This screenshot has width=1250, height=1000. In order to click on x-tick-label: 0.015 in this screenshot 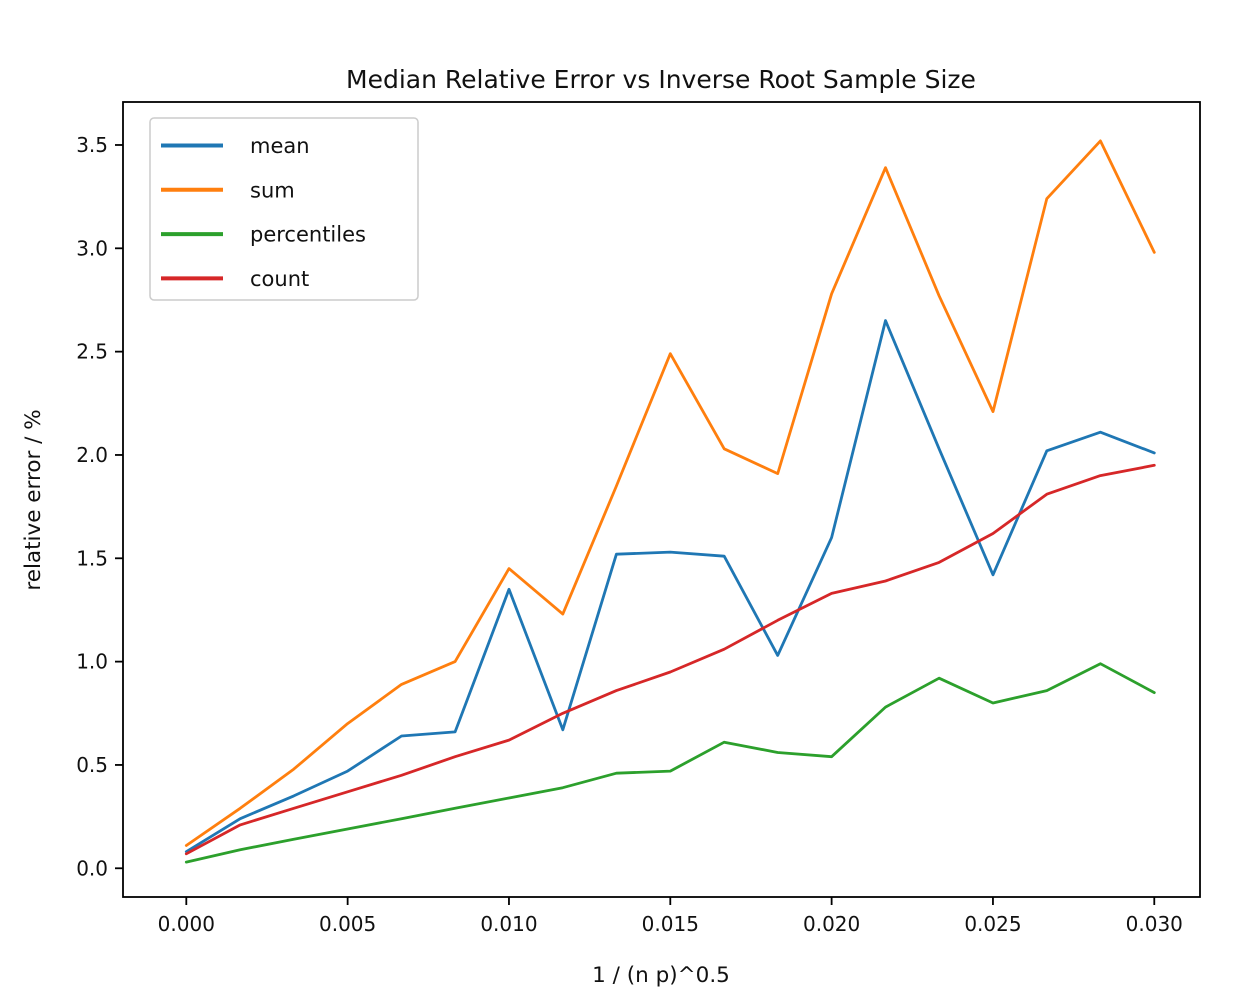, I will do `click(670, 924)`.